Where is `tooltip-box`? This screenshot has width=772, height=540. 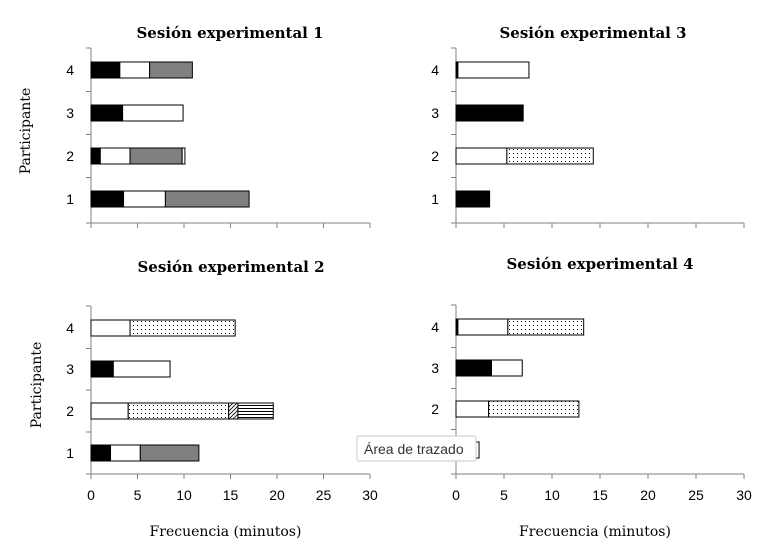 tooltip-box is located at coordinates (416, 448).